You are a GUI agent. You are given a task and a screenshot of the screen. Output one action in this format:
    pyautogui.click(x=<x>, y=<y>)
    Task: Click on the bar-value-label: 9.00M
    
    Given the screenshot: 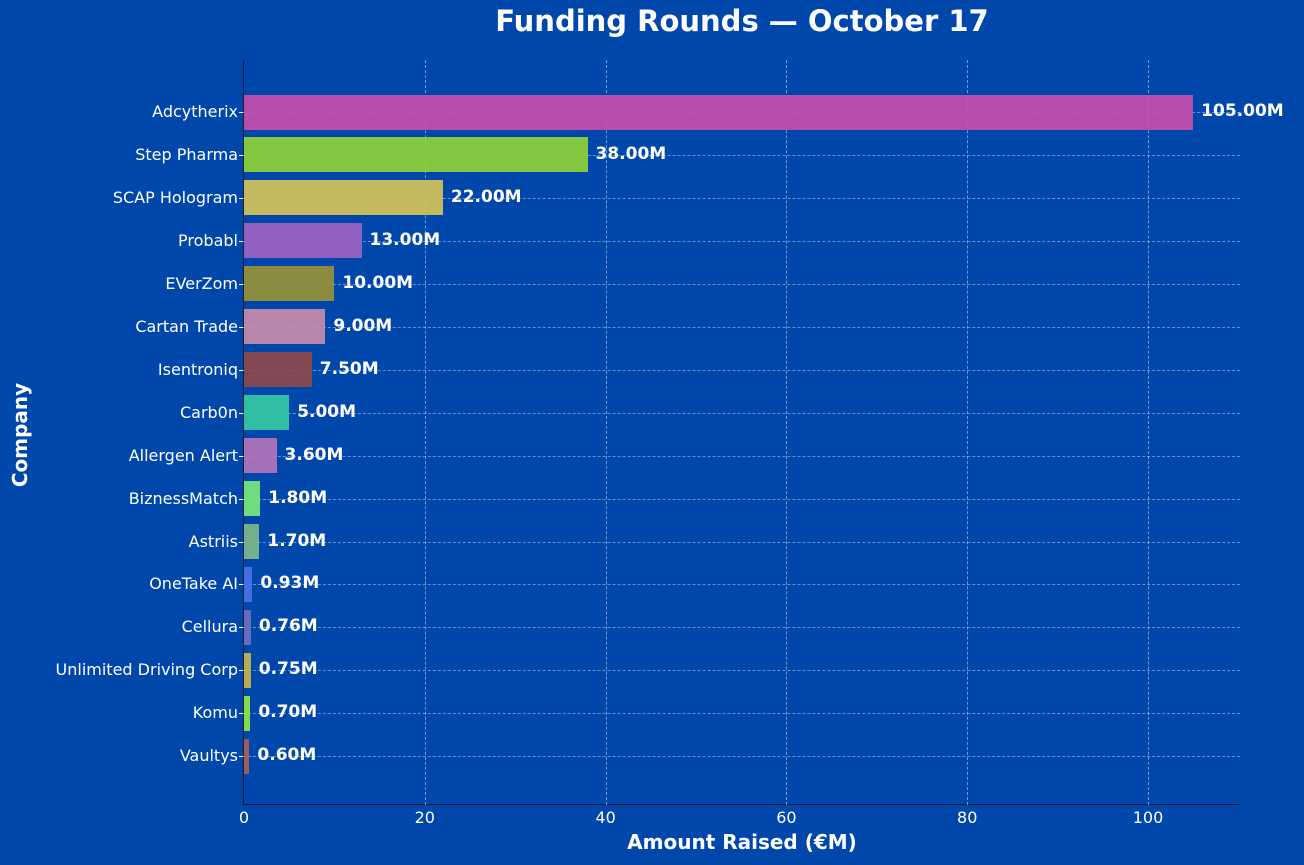 What is the action you would take?
    pyautogui.click(x=363, y=325)
    